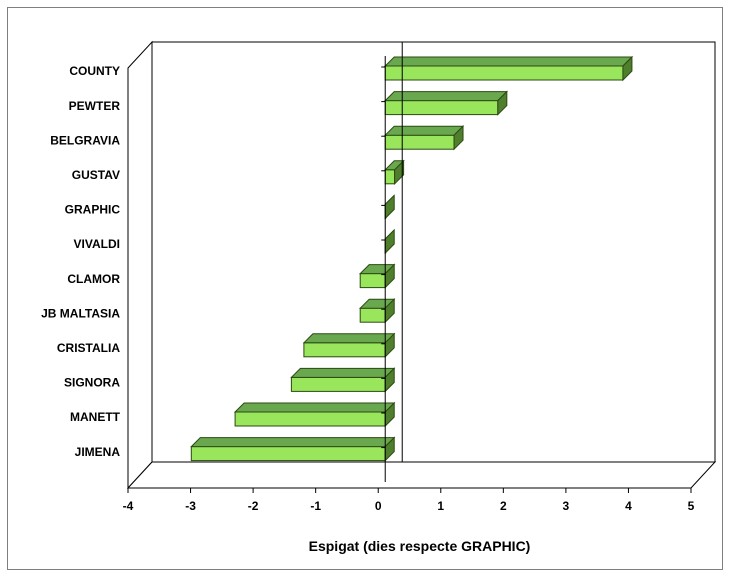 The height and width of the screenshot is (576, 731). I want to click on x-tick-label: -3, so click(190, 506).